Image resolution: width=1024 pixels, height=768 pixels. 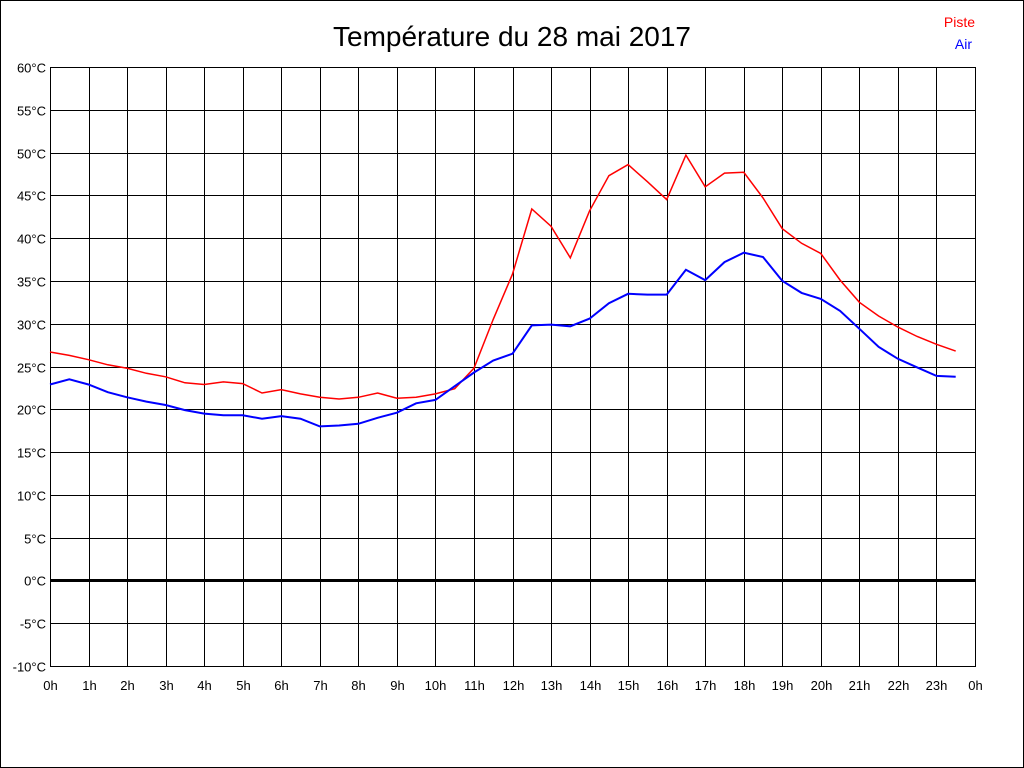 I want to click on x-tick-label: 8h, so click(x=358, y=685).